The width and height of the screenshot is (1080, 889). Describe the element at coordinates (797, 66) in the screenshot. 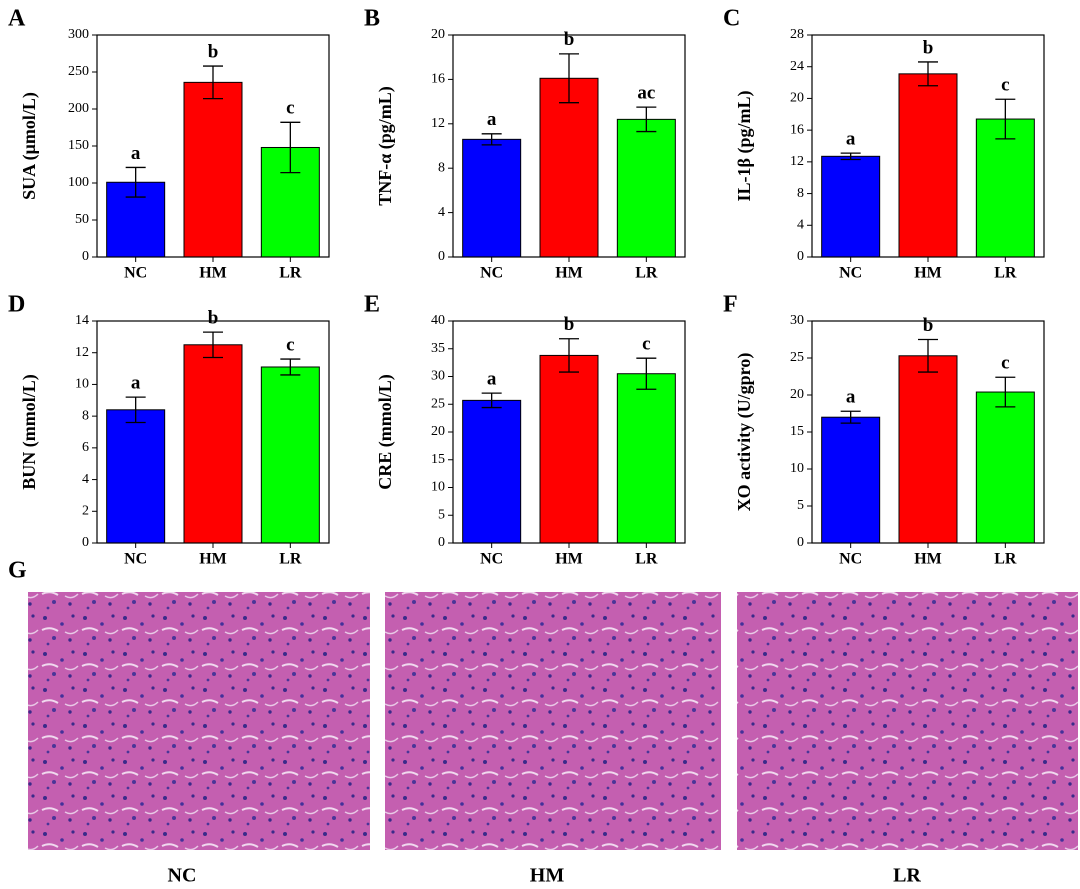

I see `y-tick-label: 24` at that location.